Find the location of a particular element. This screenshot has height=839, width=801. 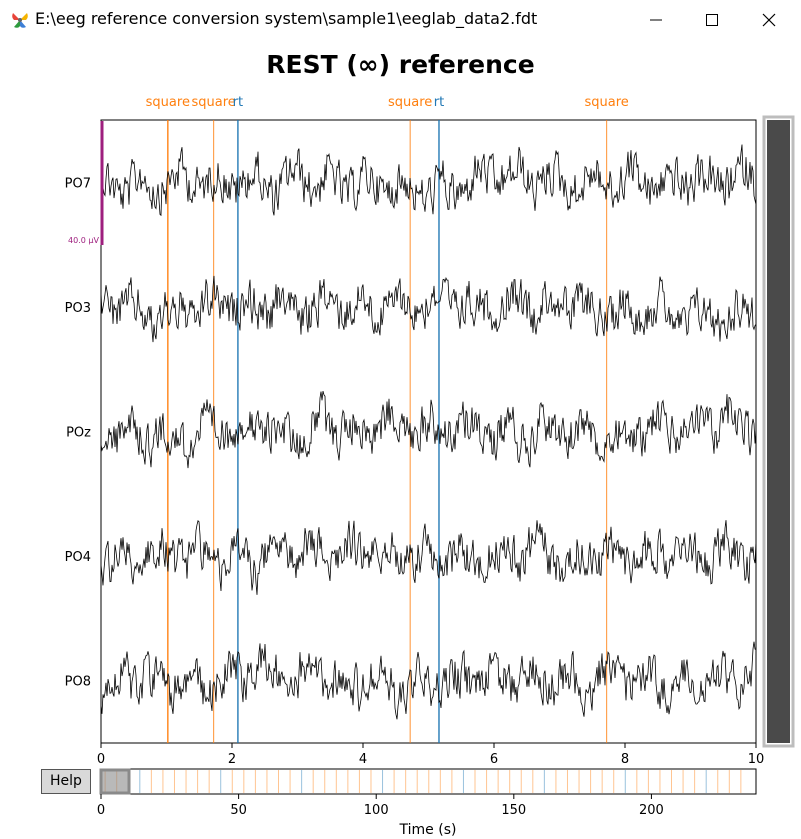

help-button: Help is located at coordinates (66, 781).